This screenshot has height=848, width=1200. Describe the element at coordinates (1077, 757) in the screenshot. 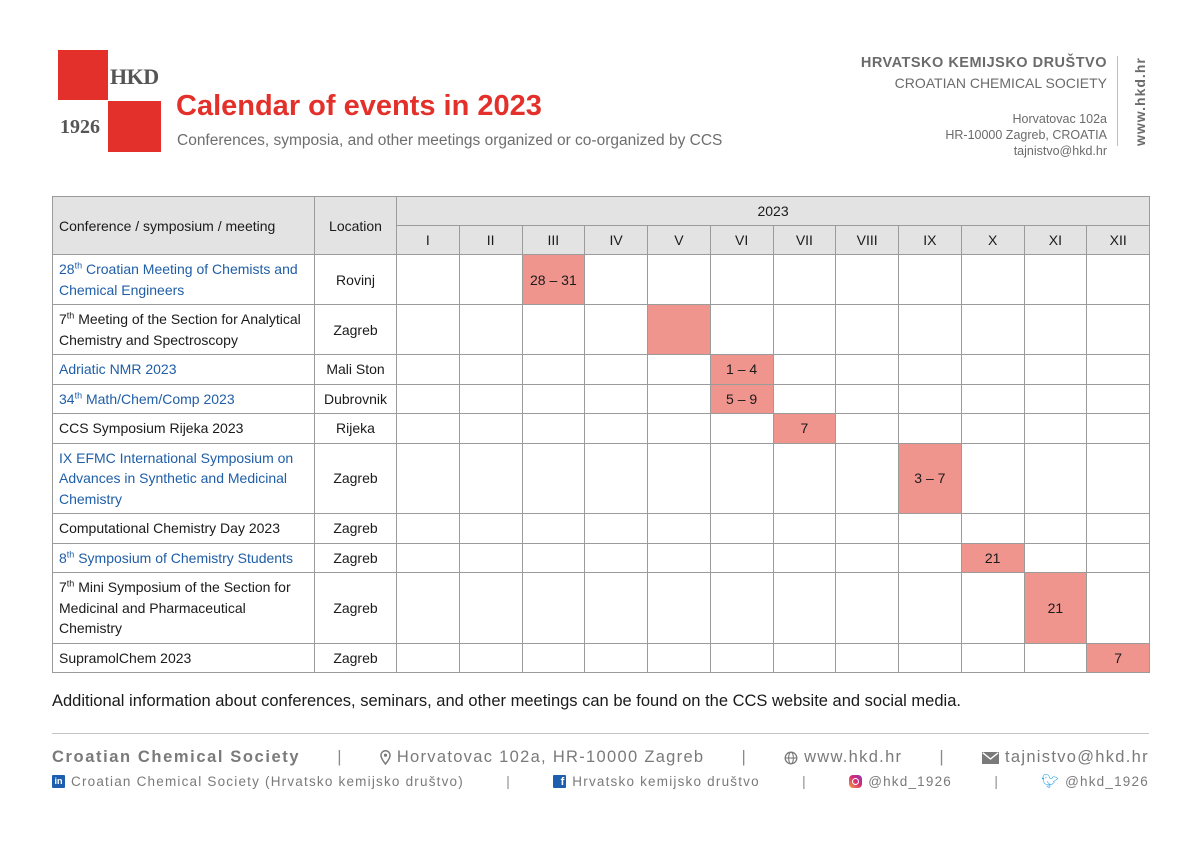

I see `footer-email-text: tajnistvo@hkd.hr` at that location.